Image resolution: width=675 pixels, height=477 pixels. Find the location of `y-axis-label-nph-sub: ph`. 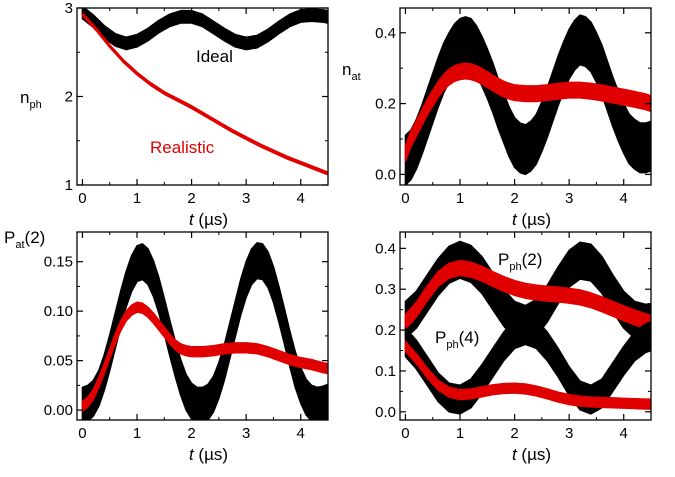

y-axis-label-nph-sub: ph is located at coordinates (35, 105).